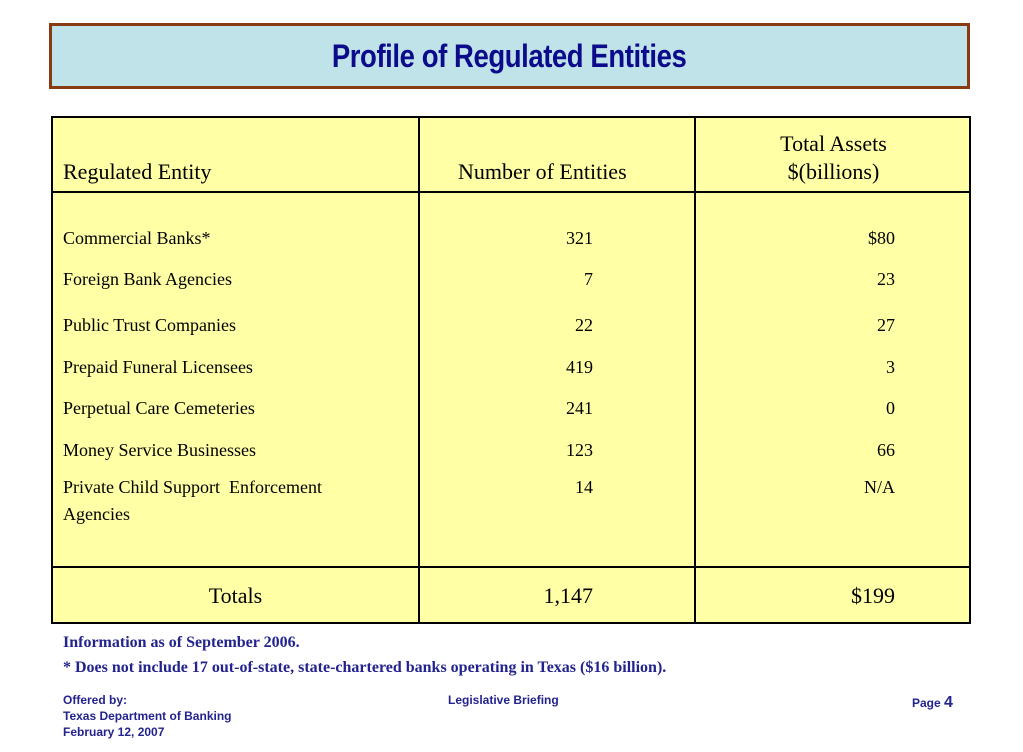  What do you see at coordinates (542, 171) in the screenshot?
I see `header-count: Number of Entities` at bounding box center [542, 171].